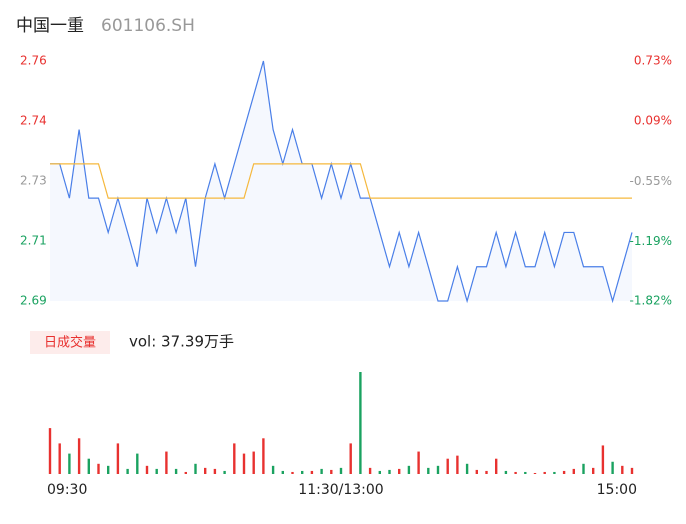  What do you see at coordinates (340, 490) in the screenshot?
I see `x-tick-label: 11:30/13:00` at bounding box center [340, 490].